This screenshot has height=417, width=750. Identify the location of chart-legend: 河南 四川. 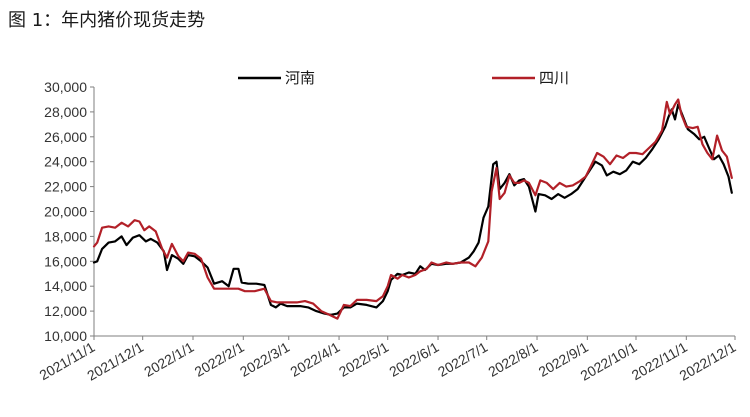
(403, 78).